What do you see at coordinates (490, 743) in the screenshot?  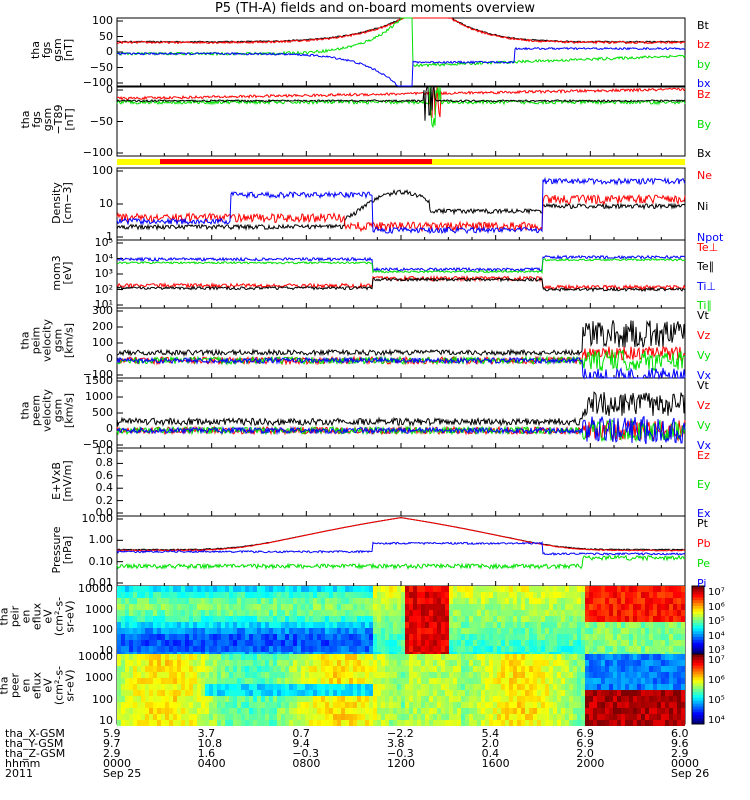 I see `time-axis-value: 2.0` at bounding box center [490, 743].